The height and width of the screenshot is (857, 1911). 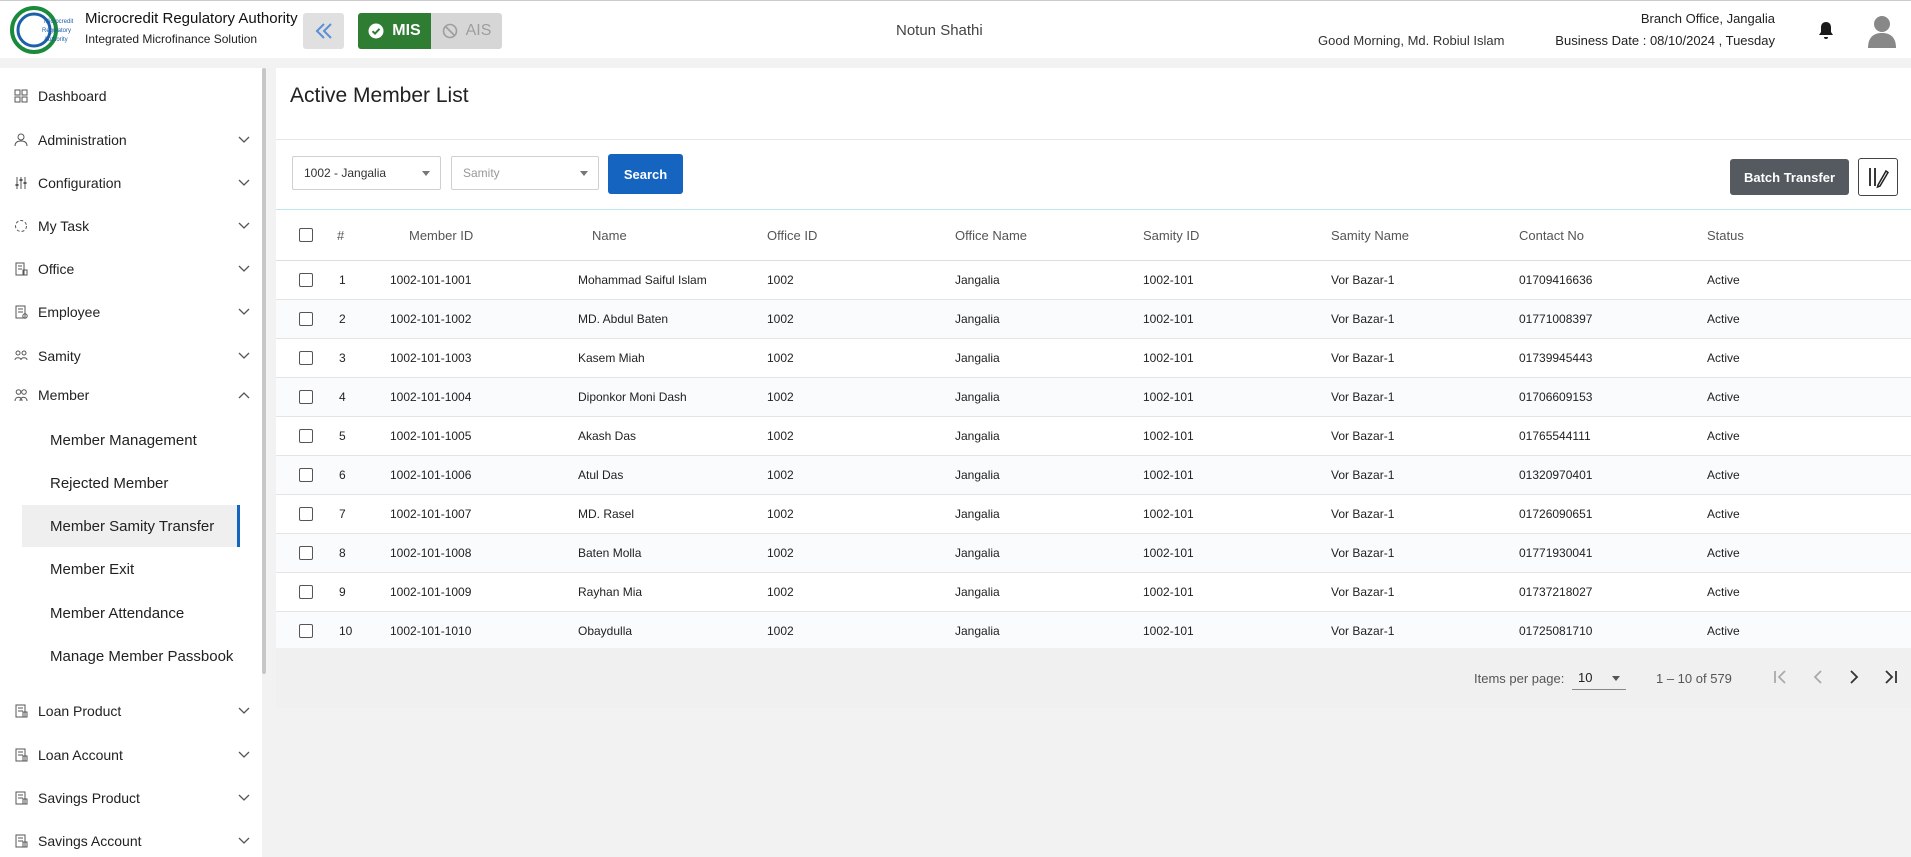 What do you see at coordinates (306, 235) in the screenshot?
I see `select-all-checkbox` at bounding box center [306, 235].